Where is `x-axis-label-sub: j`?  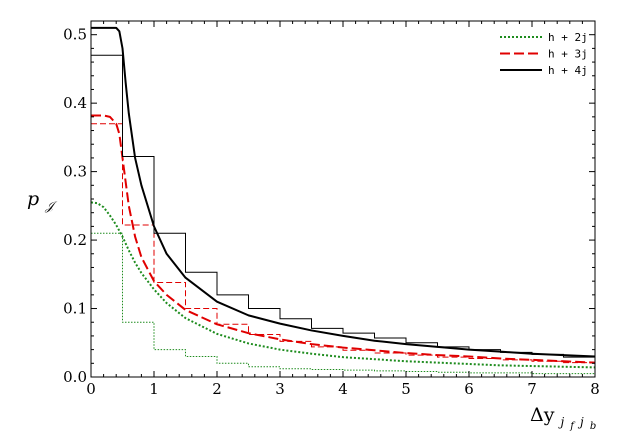
x-axis-label-sub: j is located at coordinates (561, 422).